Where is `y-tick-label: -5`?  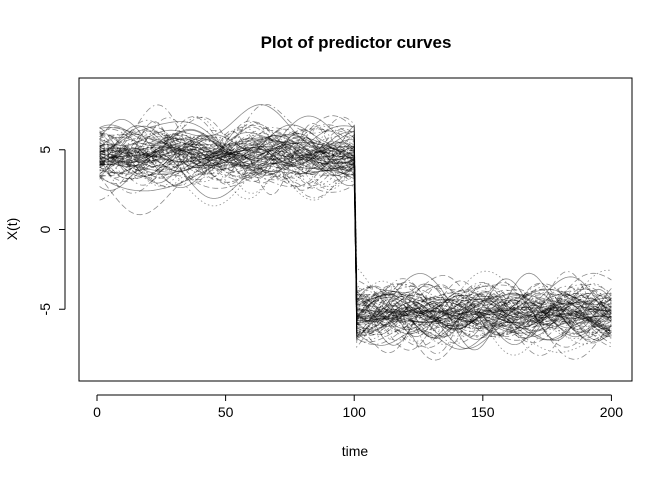
y-tick-label: -5 is located at coordinates (45, 309).